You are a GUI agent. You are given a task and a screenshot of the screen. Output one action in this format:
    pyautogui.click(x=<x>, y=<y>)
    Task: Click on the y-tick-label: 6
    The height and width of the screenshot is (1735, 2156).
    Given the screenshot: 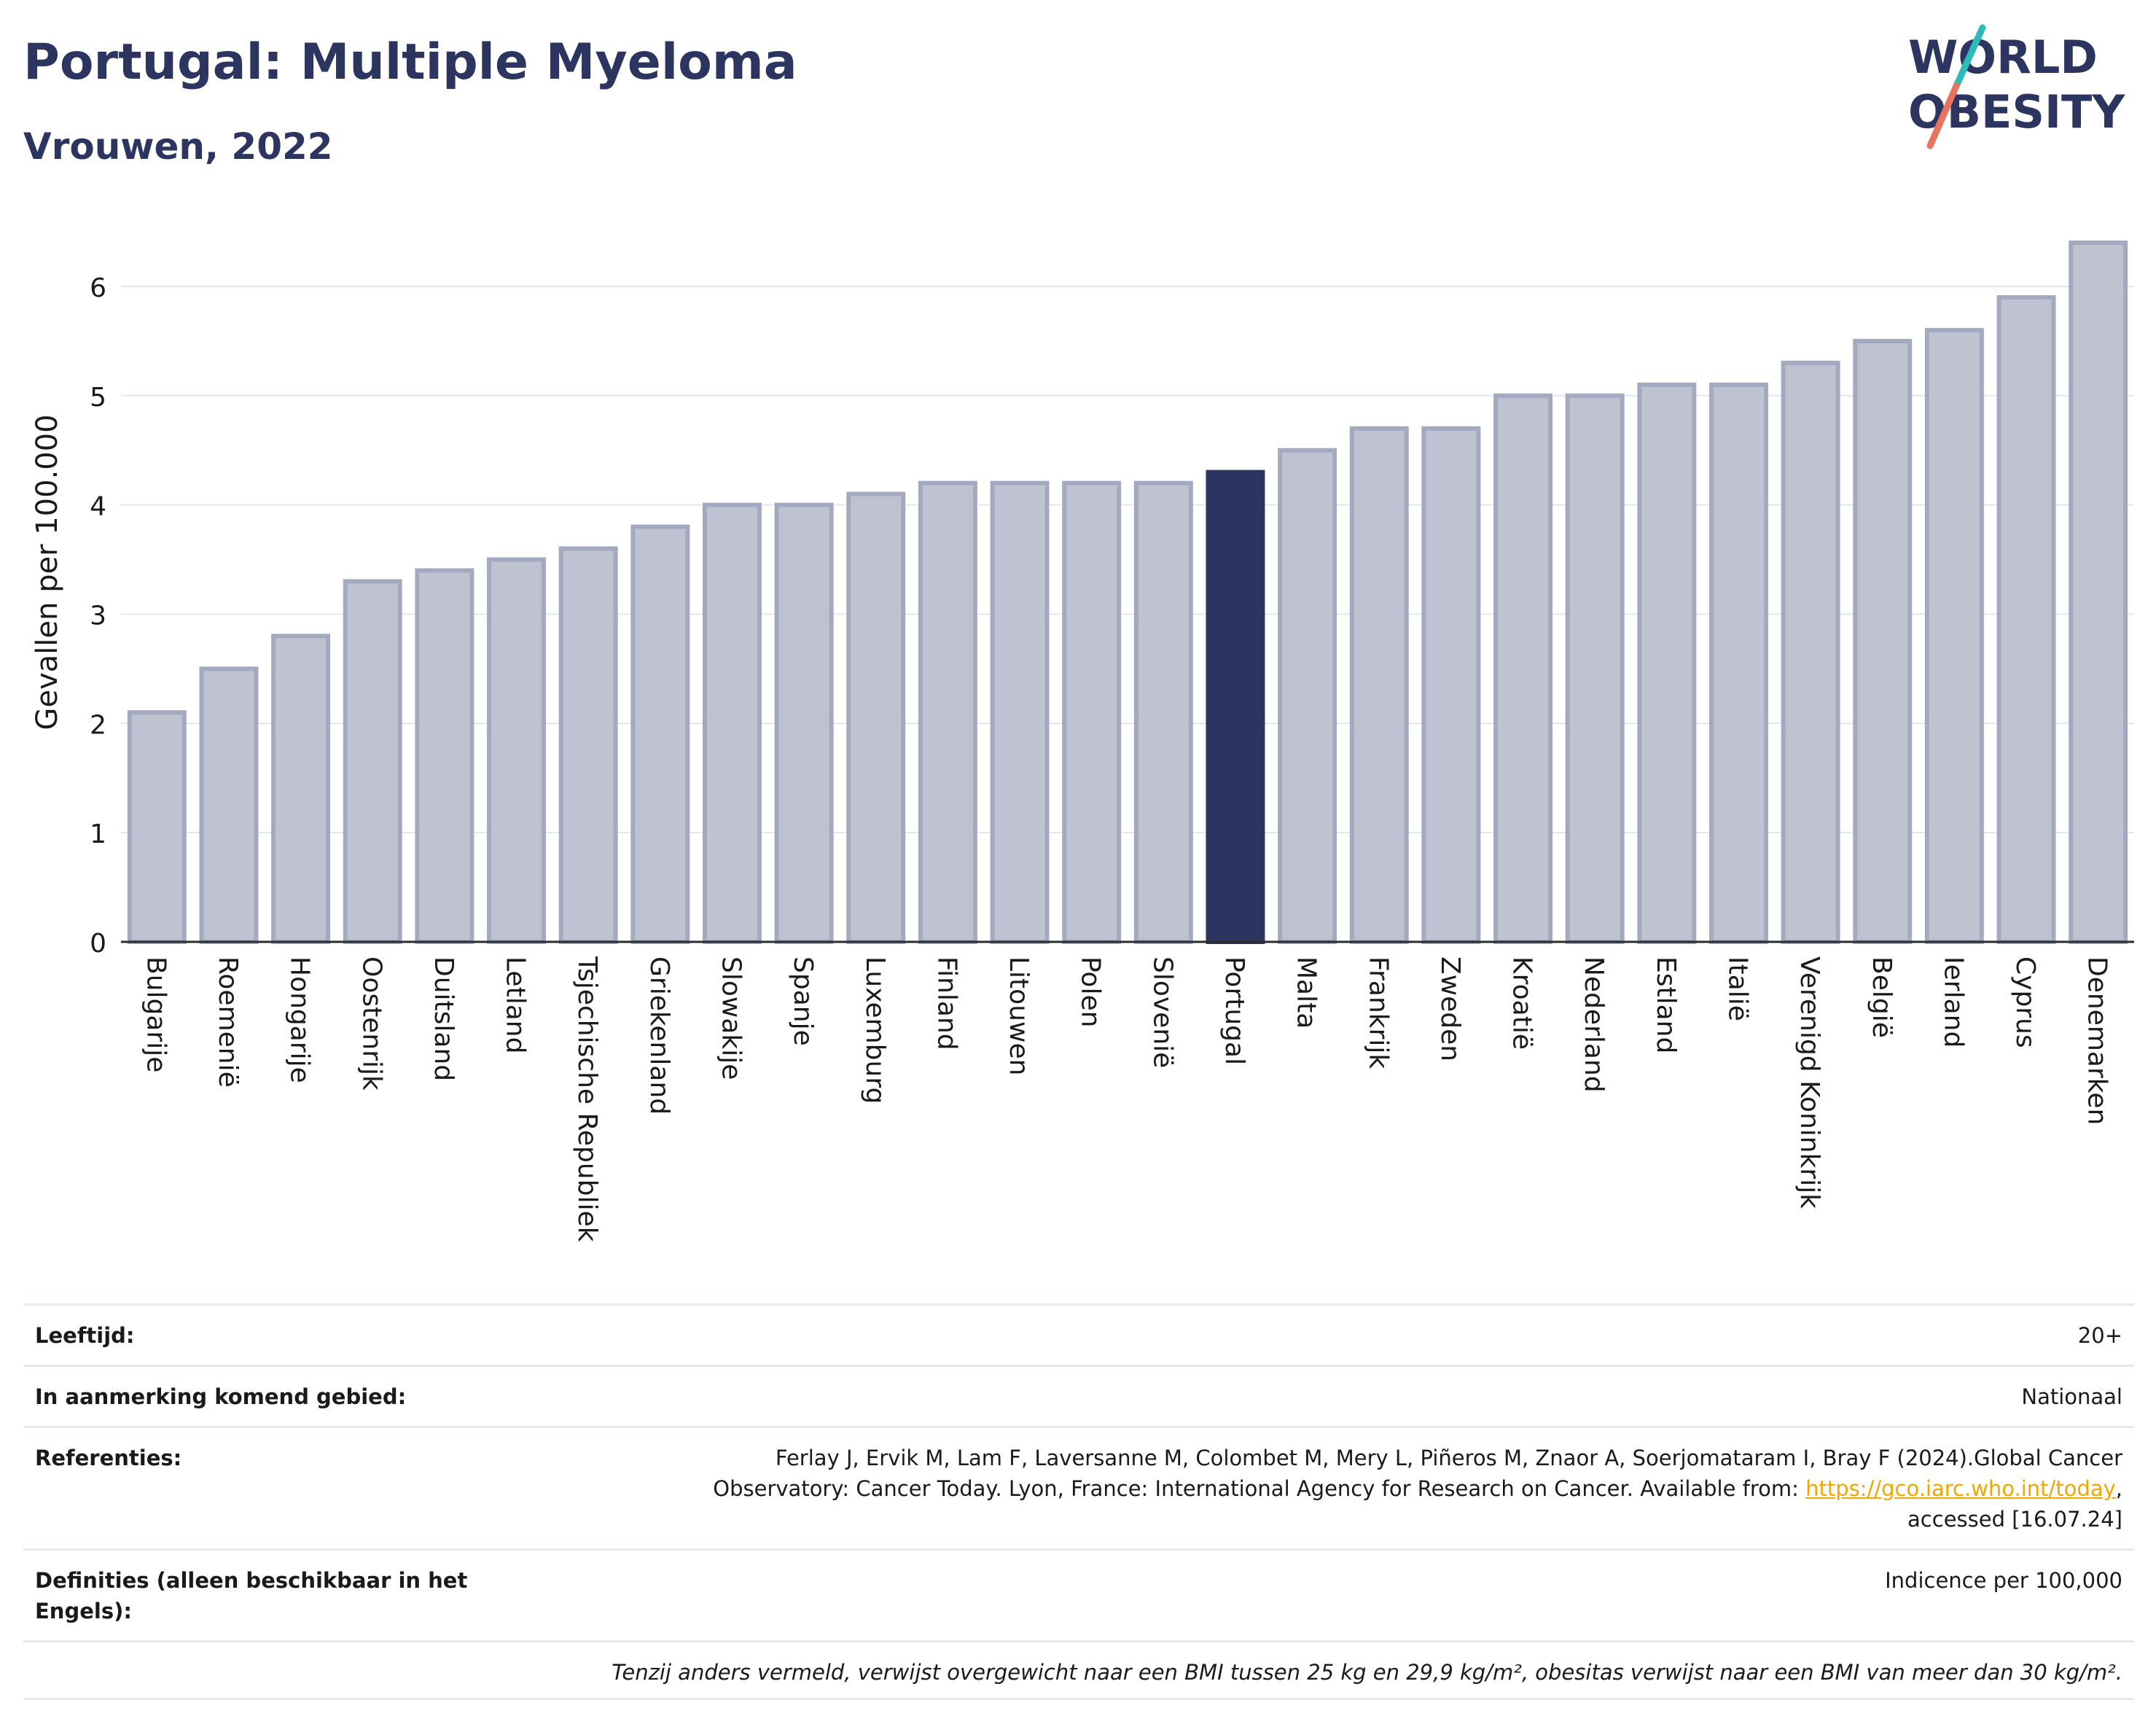 What is the action you would take?
    pyautogui.click(x=98, y=288)
    